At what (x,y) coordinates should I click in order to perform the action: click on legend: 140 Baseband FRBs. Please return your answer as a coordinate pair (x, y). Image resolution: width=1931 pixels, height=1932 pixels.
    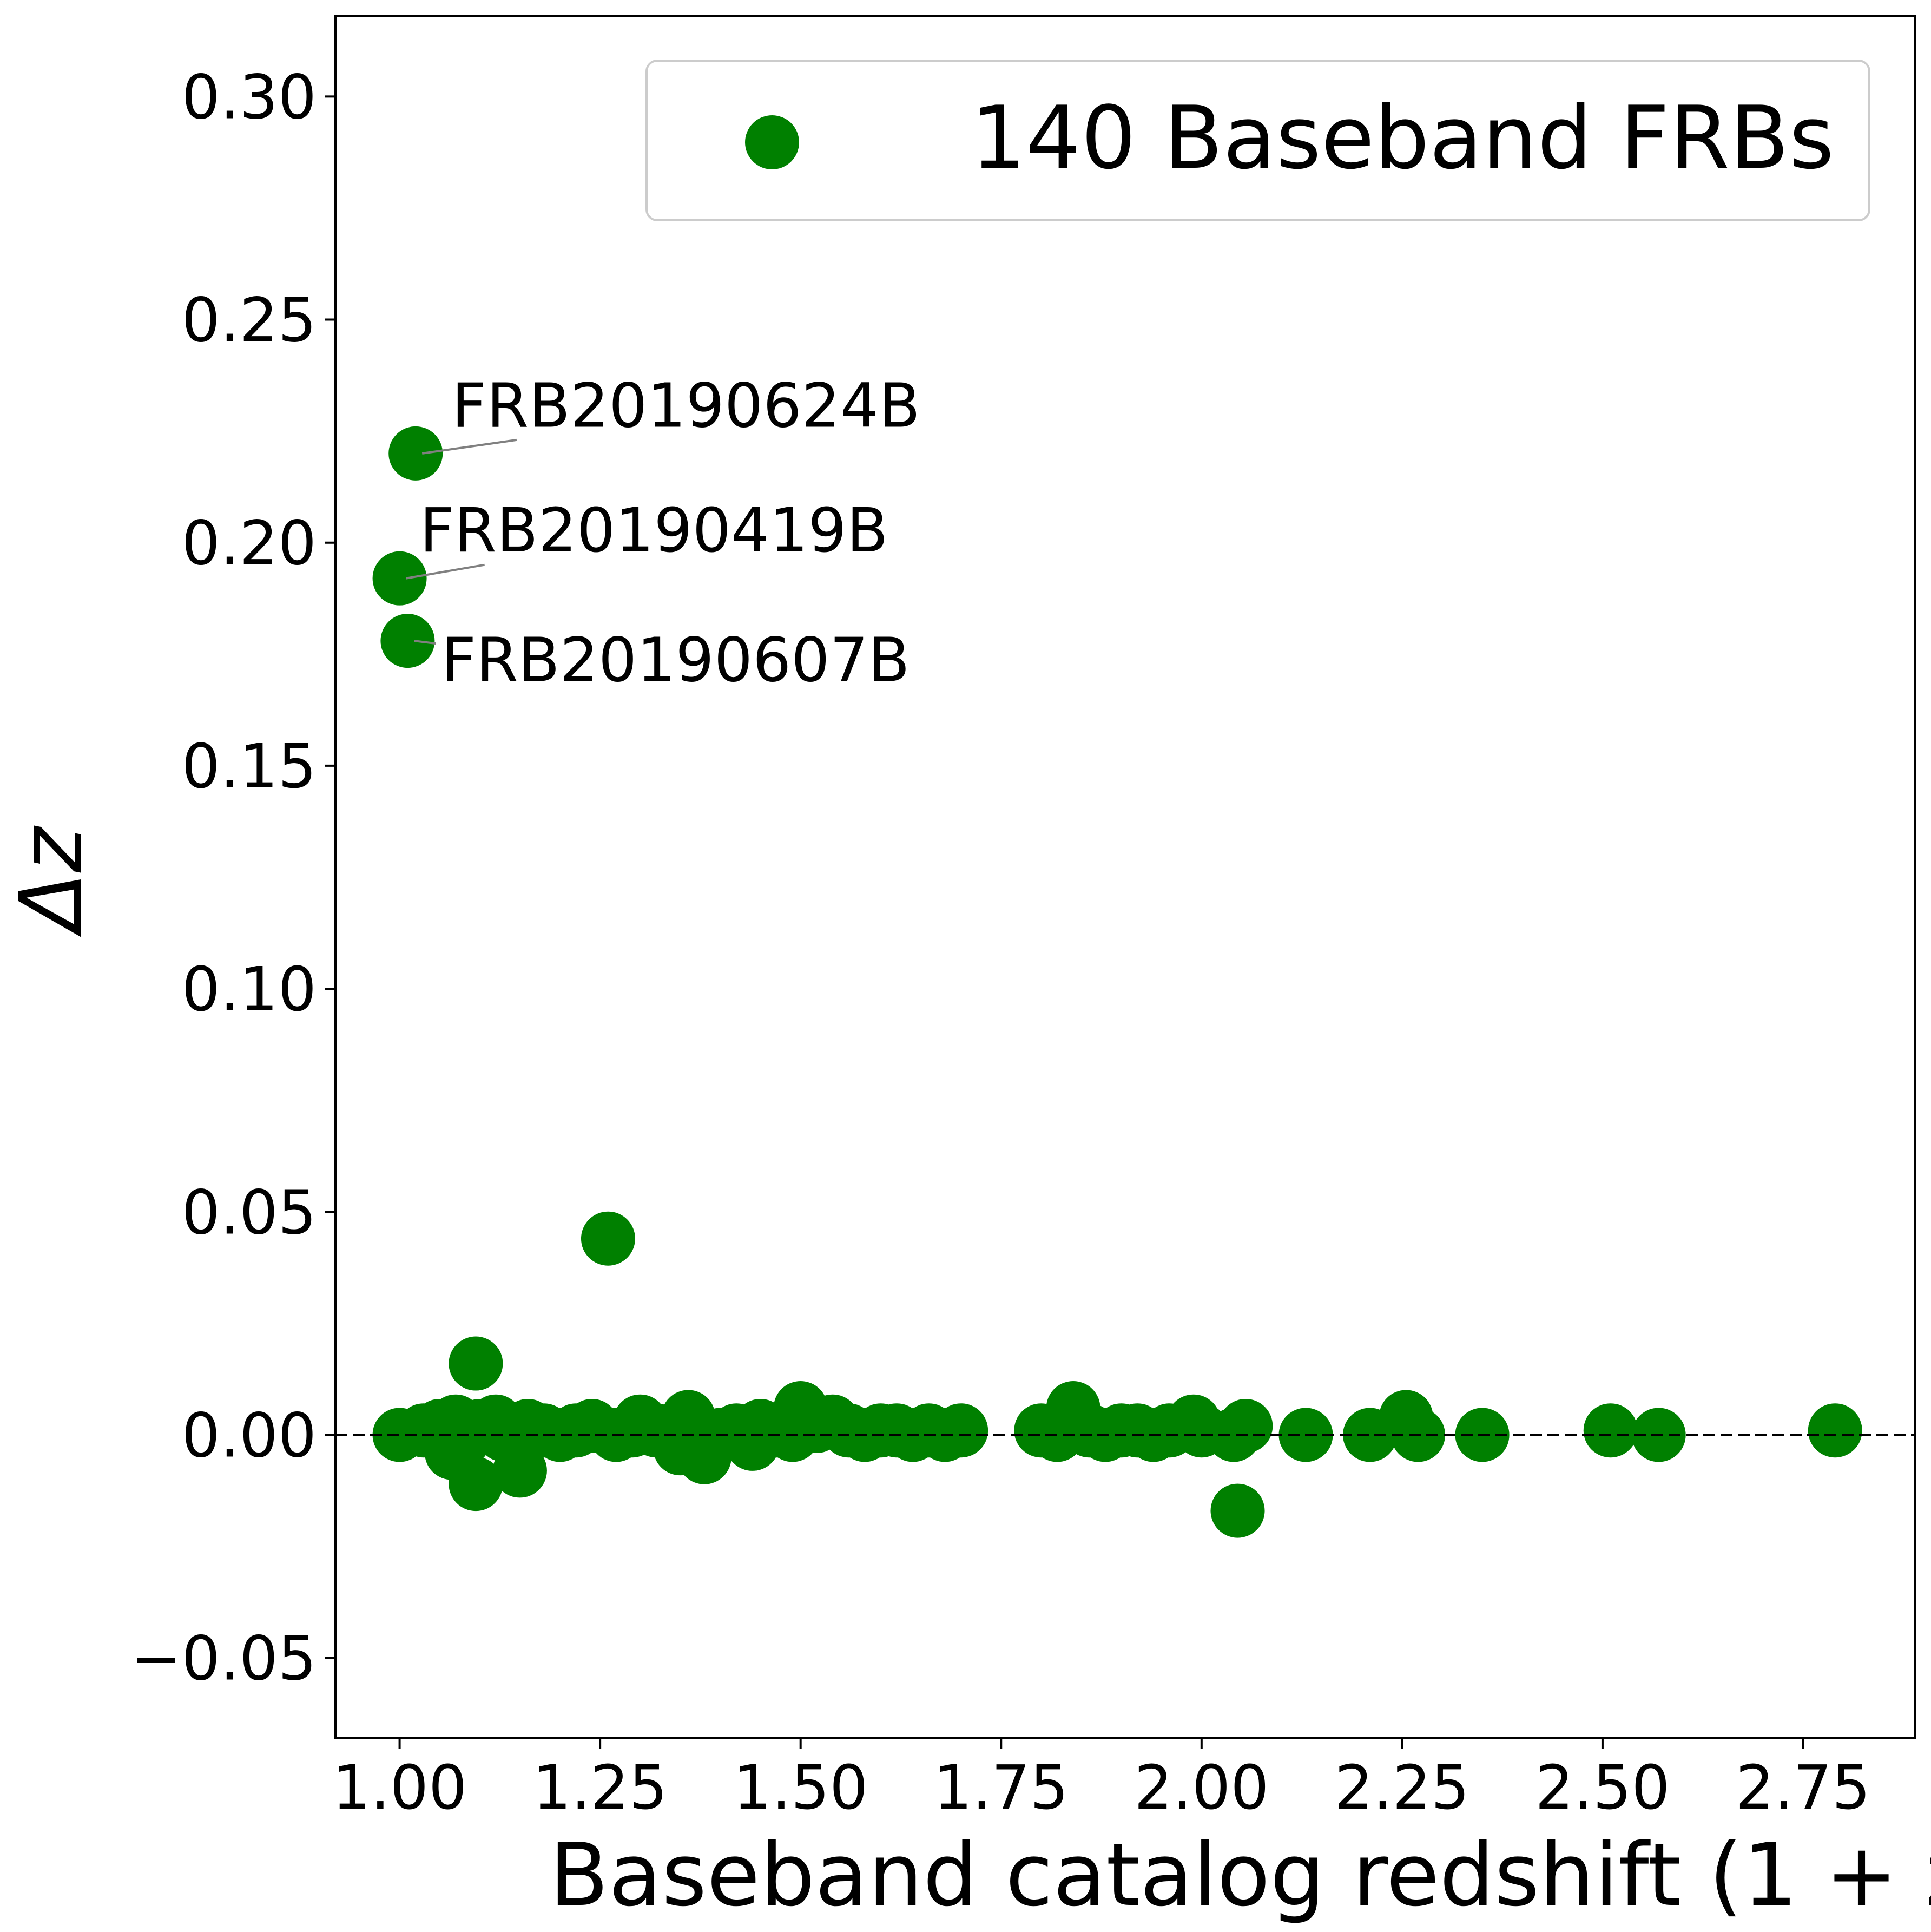
    Looking at the image, I should click on (1257, 140).